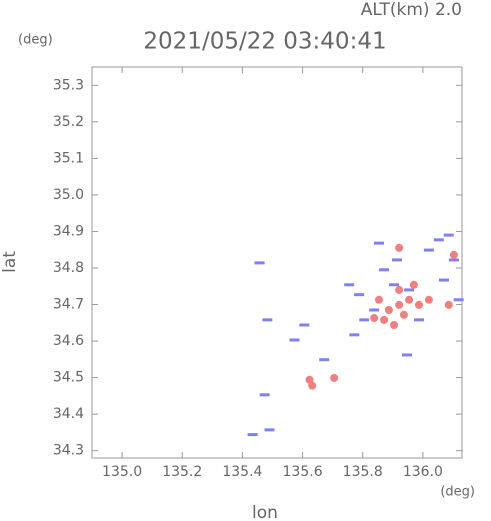  I want to click on y-tick-label: 35.3, so click(68, 85).